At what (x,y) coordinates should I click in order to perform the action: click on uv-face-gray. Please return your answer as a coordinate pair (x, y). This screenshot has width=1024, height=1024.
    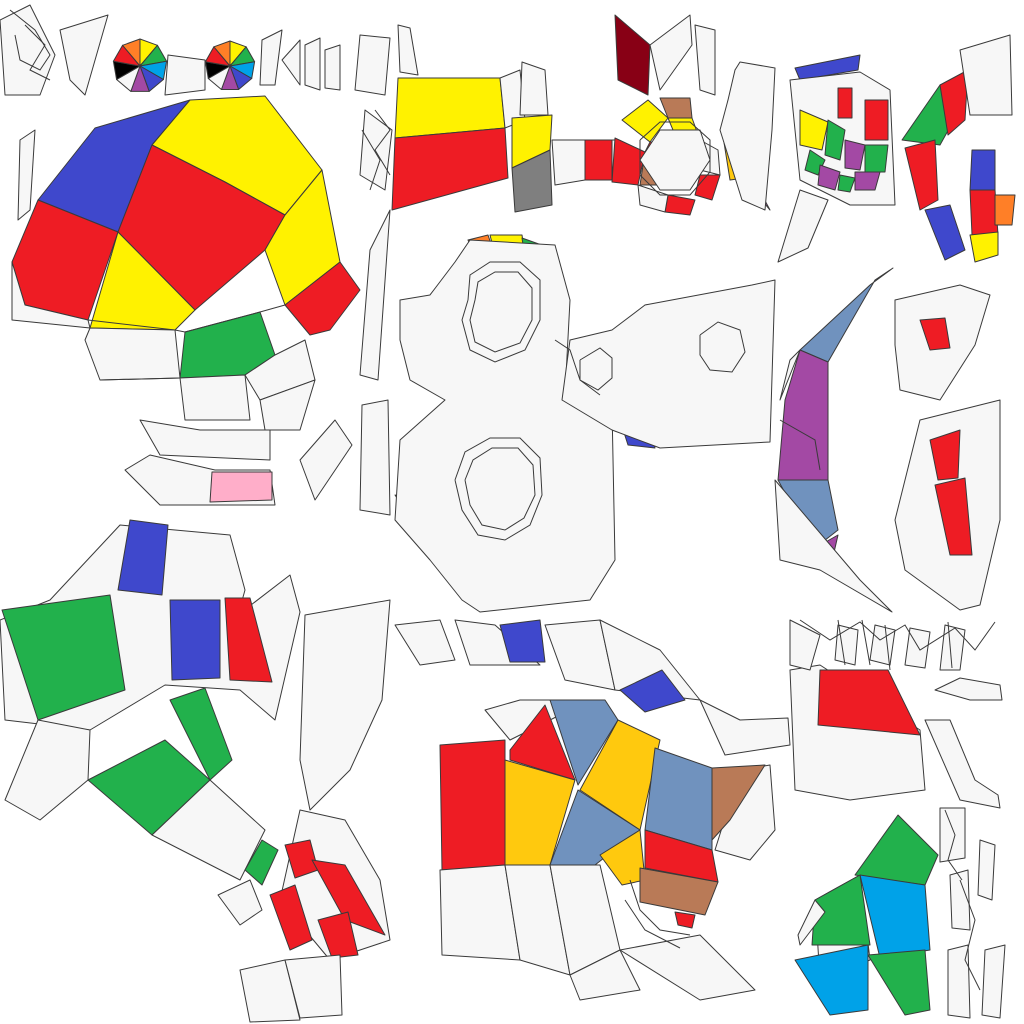
    Looking at the image, I should click on (532, 181).